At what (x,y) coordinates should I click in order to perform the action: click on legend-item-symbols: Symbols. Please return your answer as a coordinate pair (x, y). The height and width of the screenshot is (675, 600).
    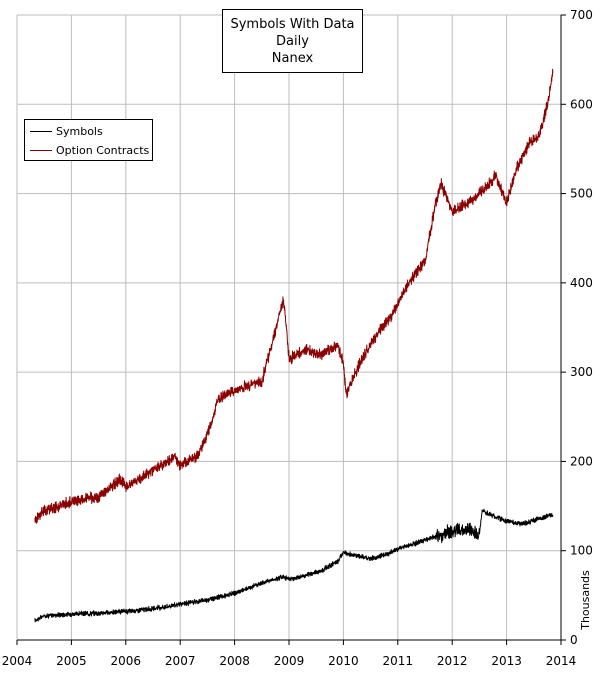
    Looking at the image, I should click on (66, 131).